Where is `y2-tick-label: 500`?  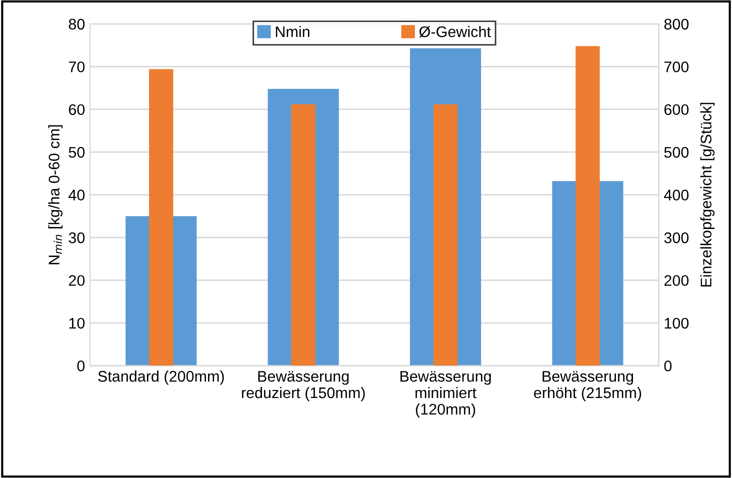
y2-tick-label: 500 is located at coordinates (676, 152).